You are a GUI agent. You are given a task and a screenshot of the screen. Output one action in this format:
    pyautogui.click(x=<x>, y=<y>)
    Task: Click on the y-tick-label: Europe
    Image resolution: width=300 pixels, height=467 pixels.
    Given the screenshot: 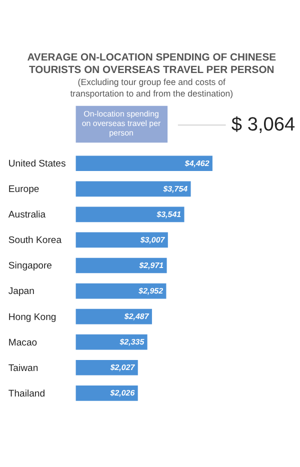 What is the action you would take?
    pyautogui.click(x=24, y=190)
    